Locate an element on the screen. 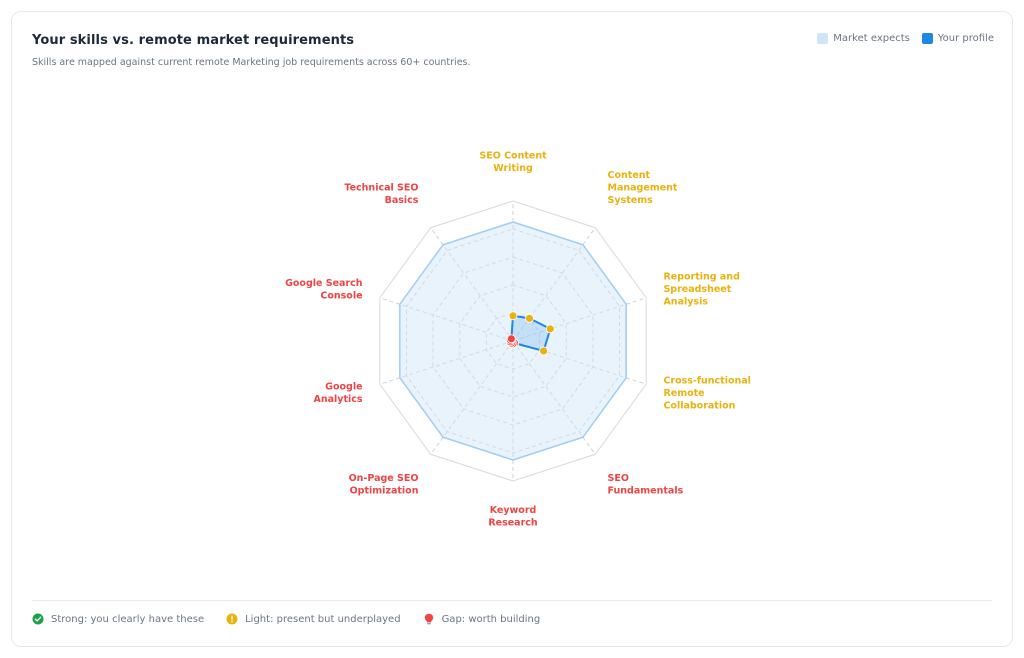 The width and height of the screenshot is (1024, 658). axis-label: Technical SEO Basics is located at coordinates (381, 195).